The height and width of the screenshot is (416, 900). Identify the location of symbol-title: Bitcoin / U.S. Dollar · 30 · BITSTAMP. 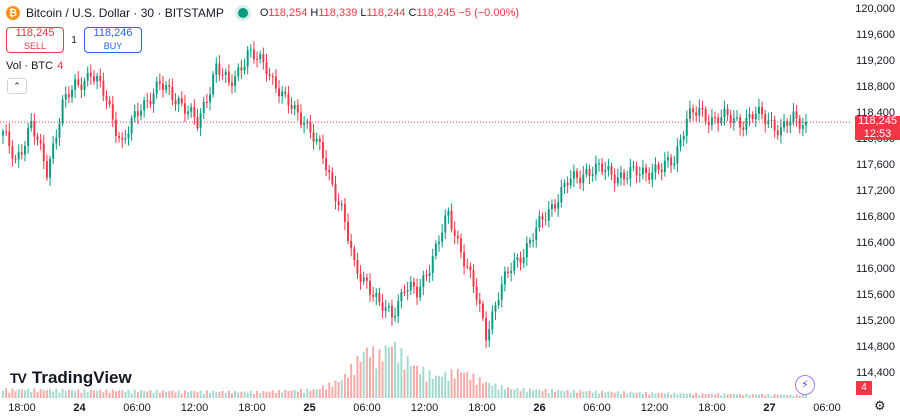
(125, 13).